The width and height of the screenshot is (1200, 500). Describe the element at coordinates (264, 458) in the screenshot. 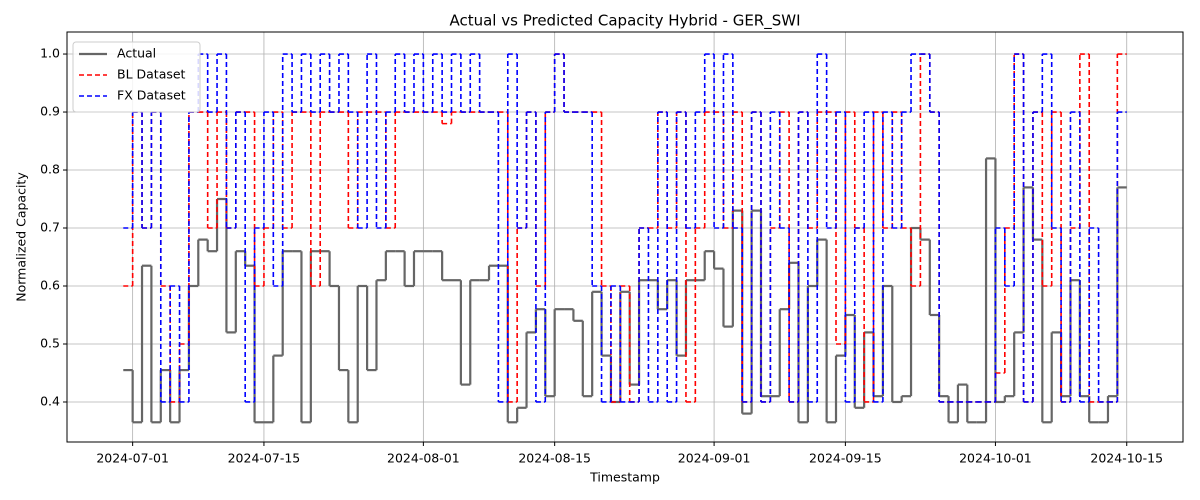

I see `x-tick-label: 2024-07-15` at that location.